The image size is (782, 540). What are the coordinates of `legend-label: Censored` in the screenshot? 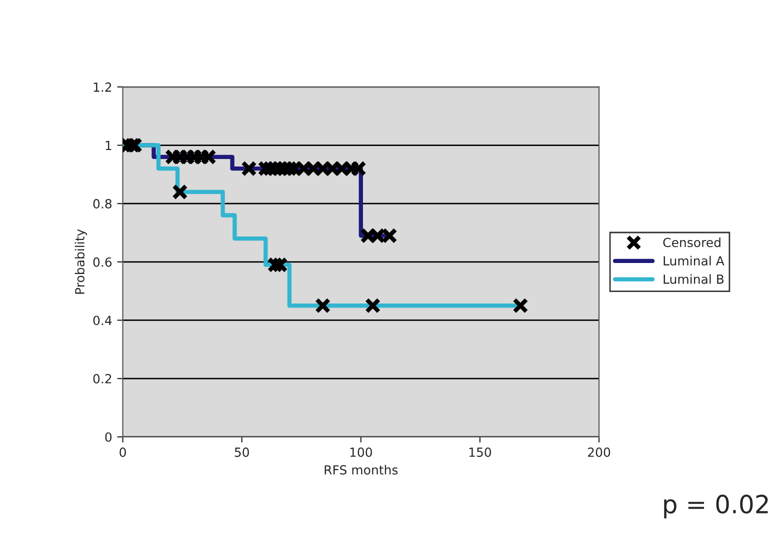 It's located at (691, 243).